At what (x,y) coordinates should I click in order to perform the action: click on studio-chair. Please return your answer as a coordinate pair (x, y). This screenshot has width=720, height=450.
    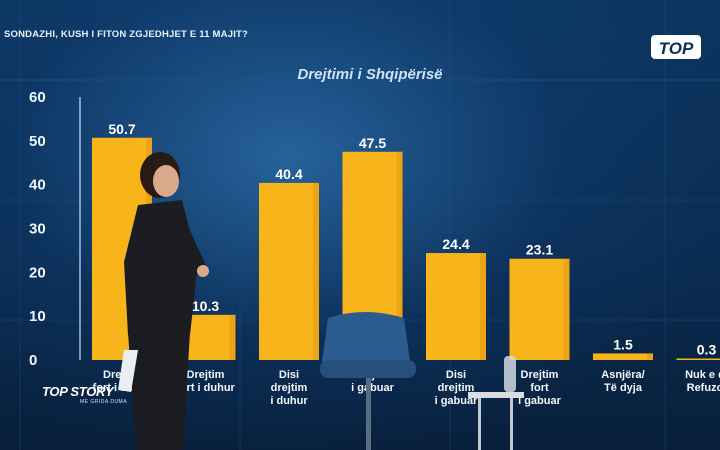
    Looking at the image, I should click on (368, 381).